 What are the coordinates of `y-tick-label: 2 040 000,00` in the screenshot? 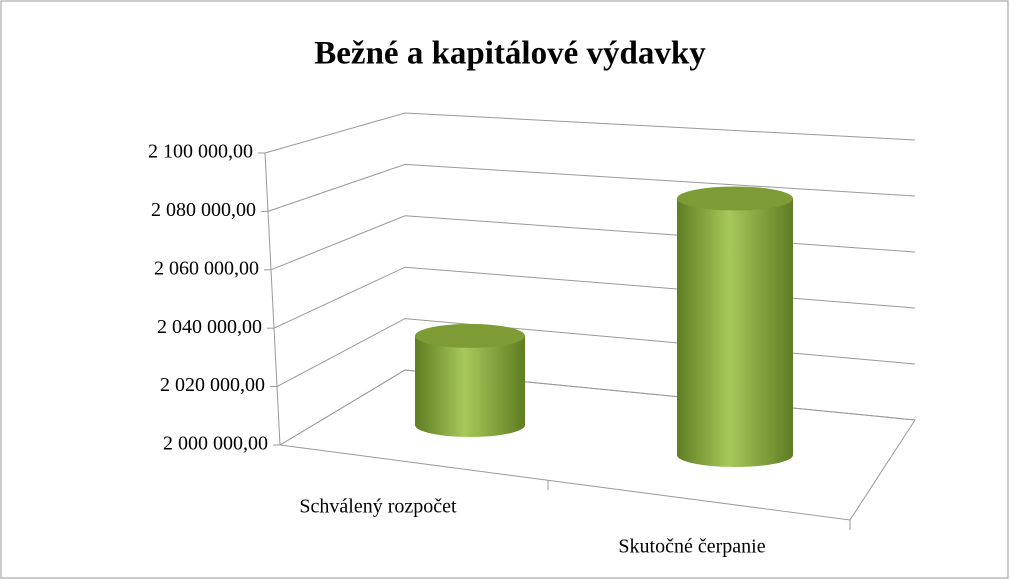 It's located at (209, 327).